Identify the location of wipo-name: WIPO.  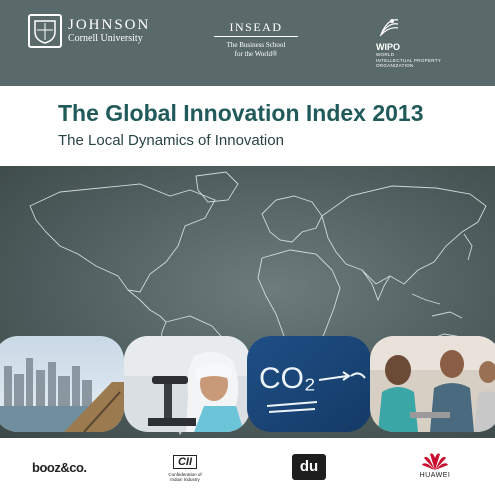
(388, 47).